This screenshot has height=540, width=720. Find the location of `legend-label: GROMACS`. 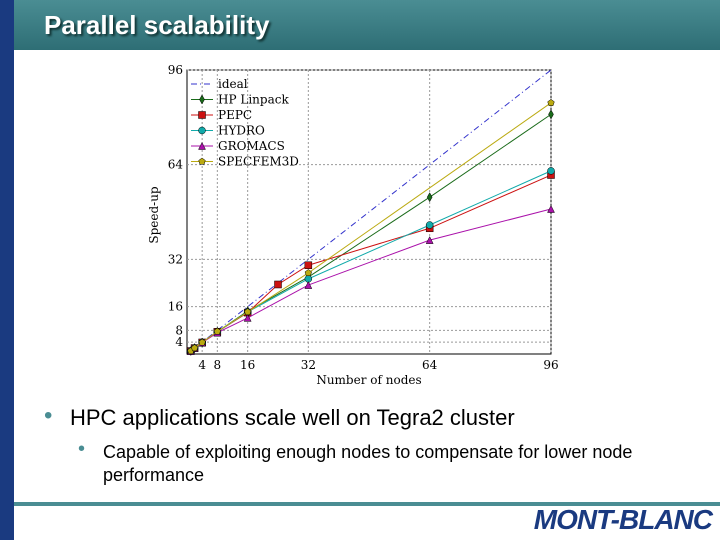

legend-label: GROMACS is located at coordinates (251, 146).